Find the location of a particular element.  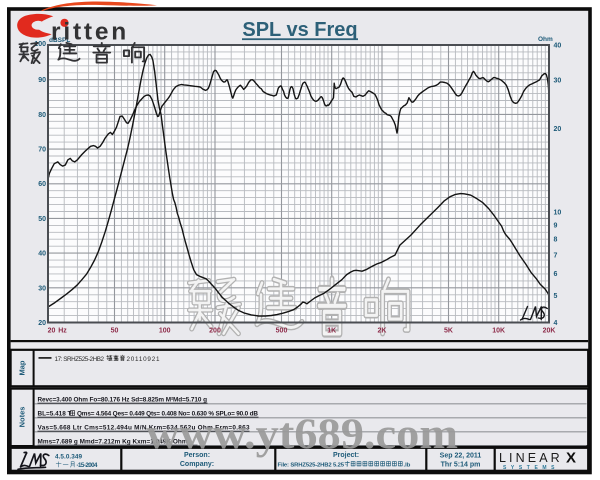

svg-text: Person: is located at coordinates (197, 455).